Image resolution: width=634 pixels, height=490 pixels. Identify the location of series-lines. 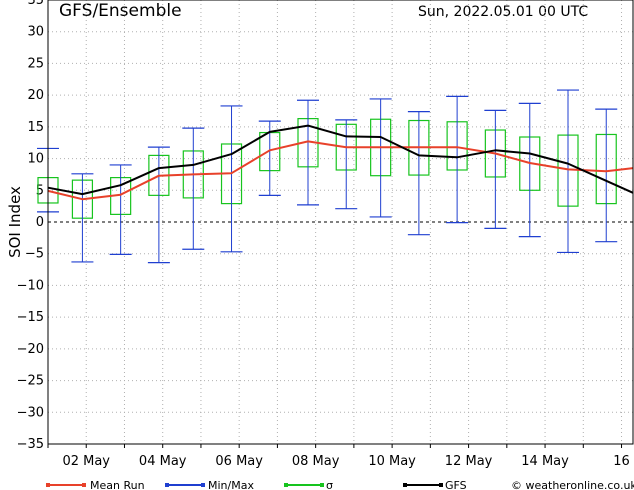
(340, 162).